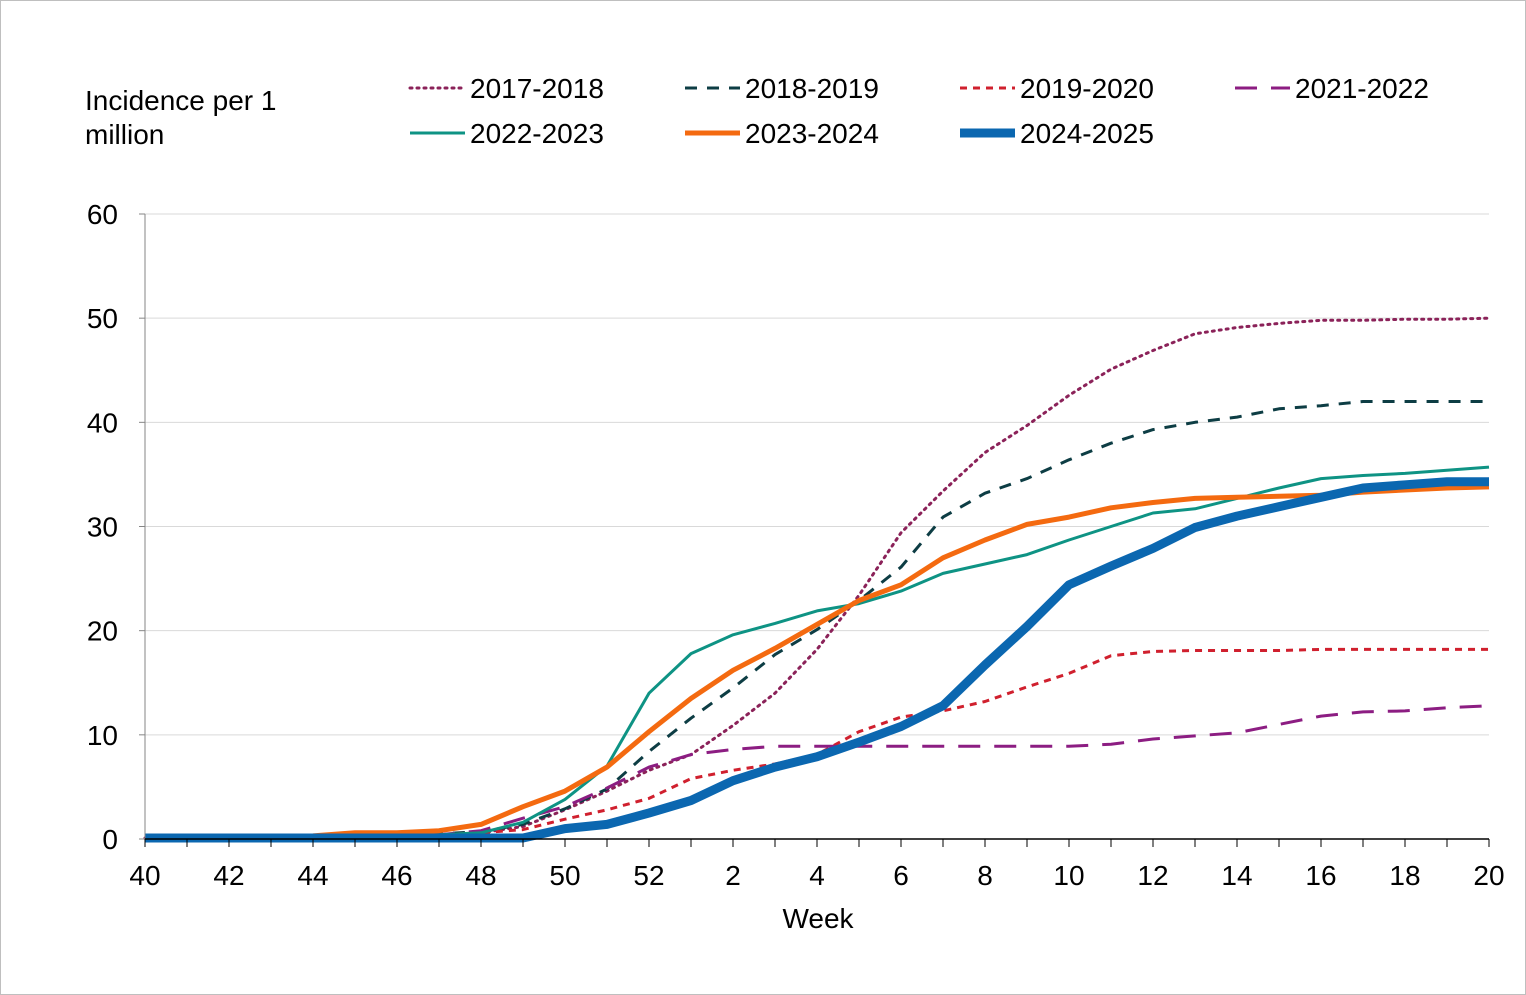 This screenshot has width=1526, height=995. I want to click on legend-label-2023-2024: 2023-2024, so click(812, 133).